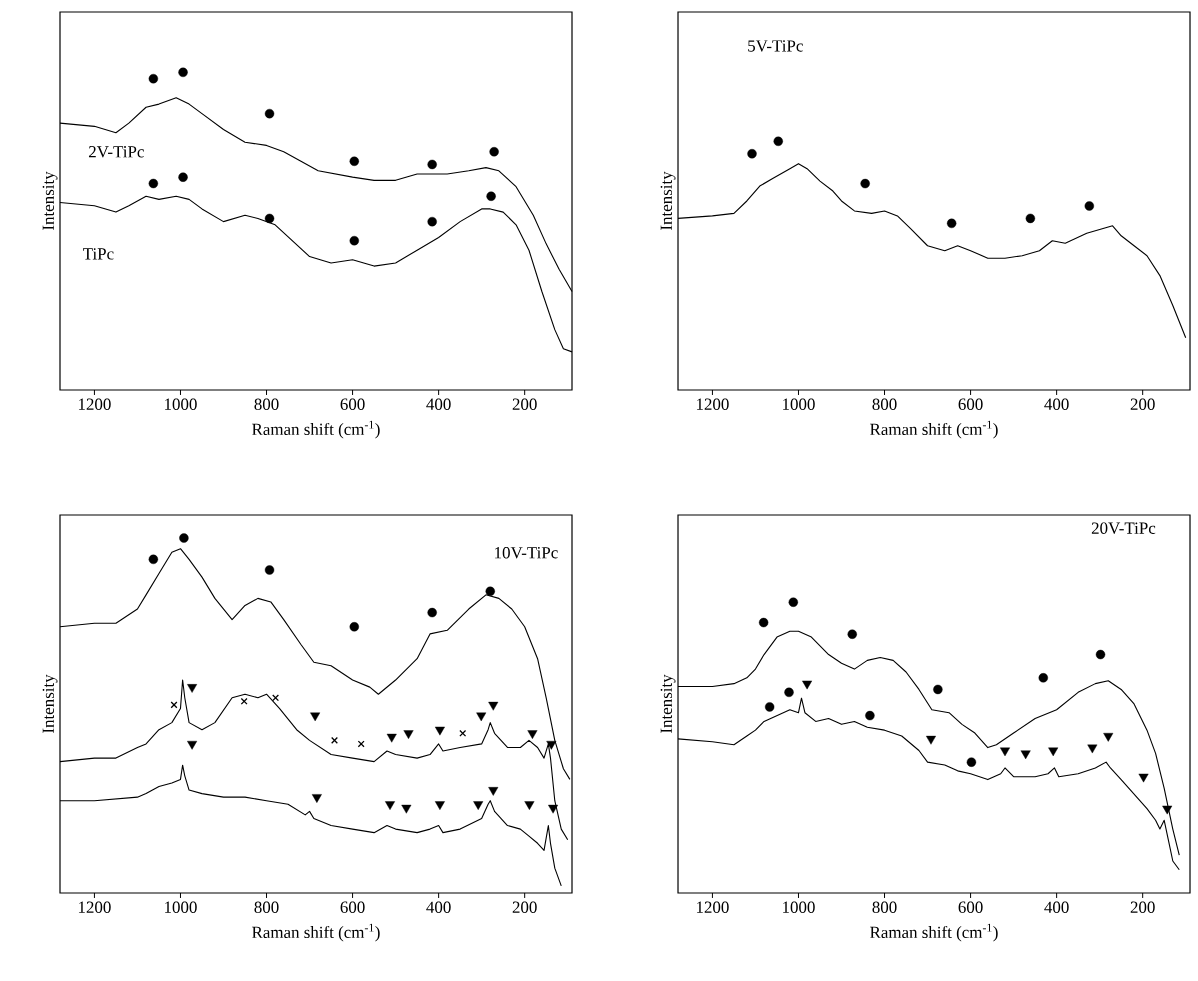 The image size is (1198, 981). What do you see at coordinates (775, 46) in the screenshot?
I see `text: 5V-TiPc` at bounding box center [775, 46].